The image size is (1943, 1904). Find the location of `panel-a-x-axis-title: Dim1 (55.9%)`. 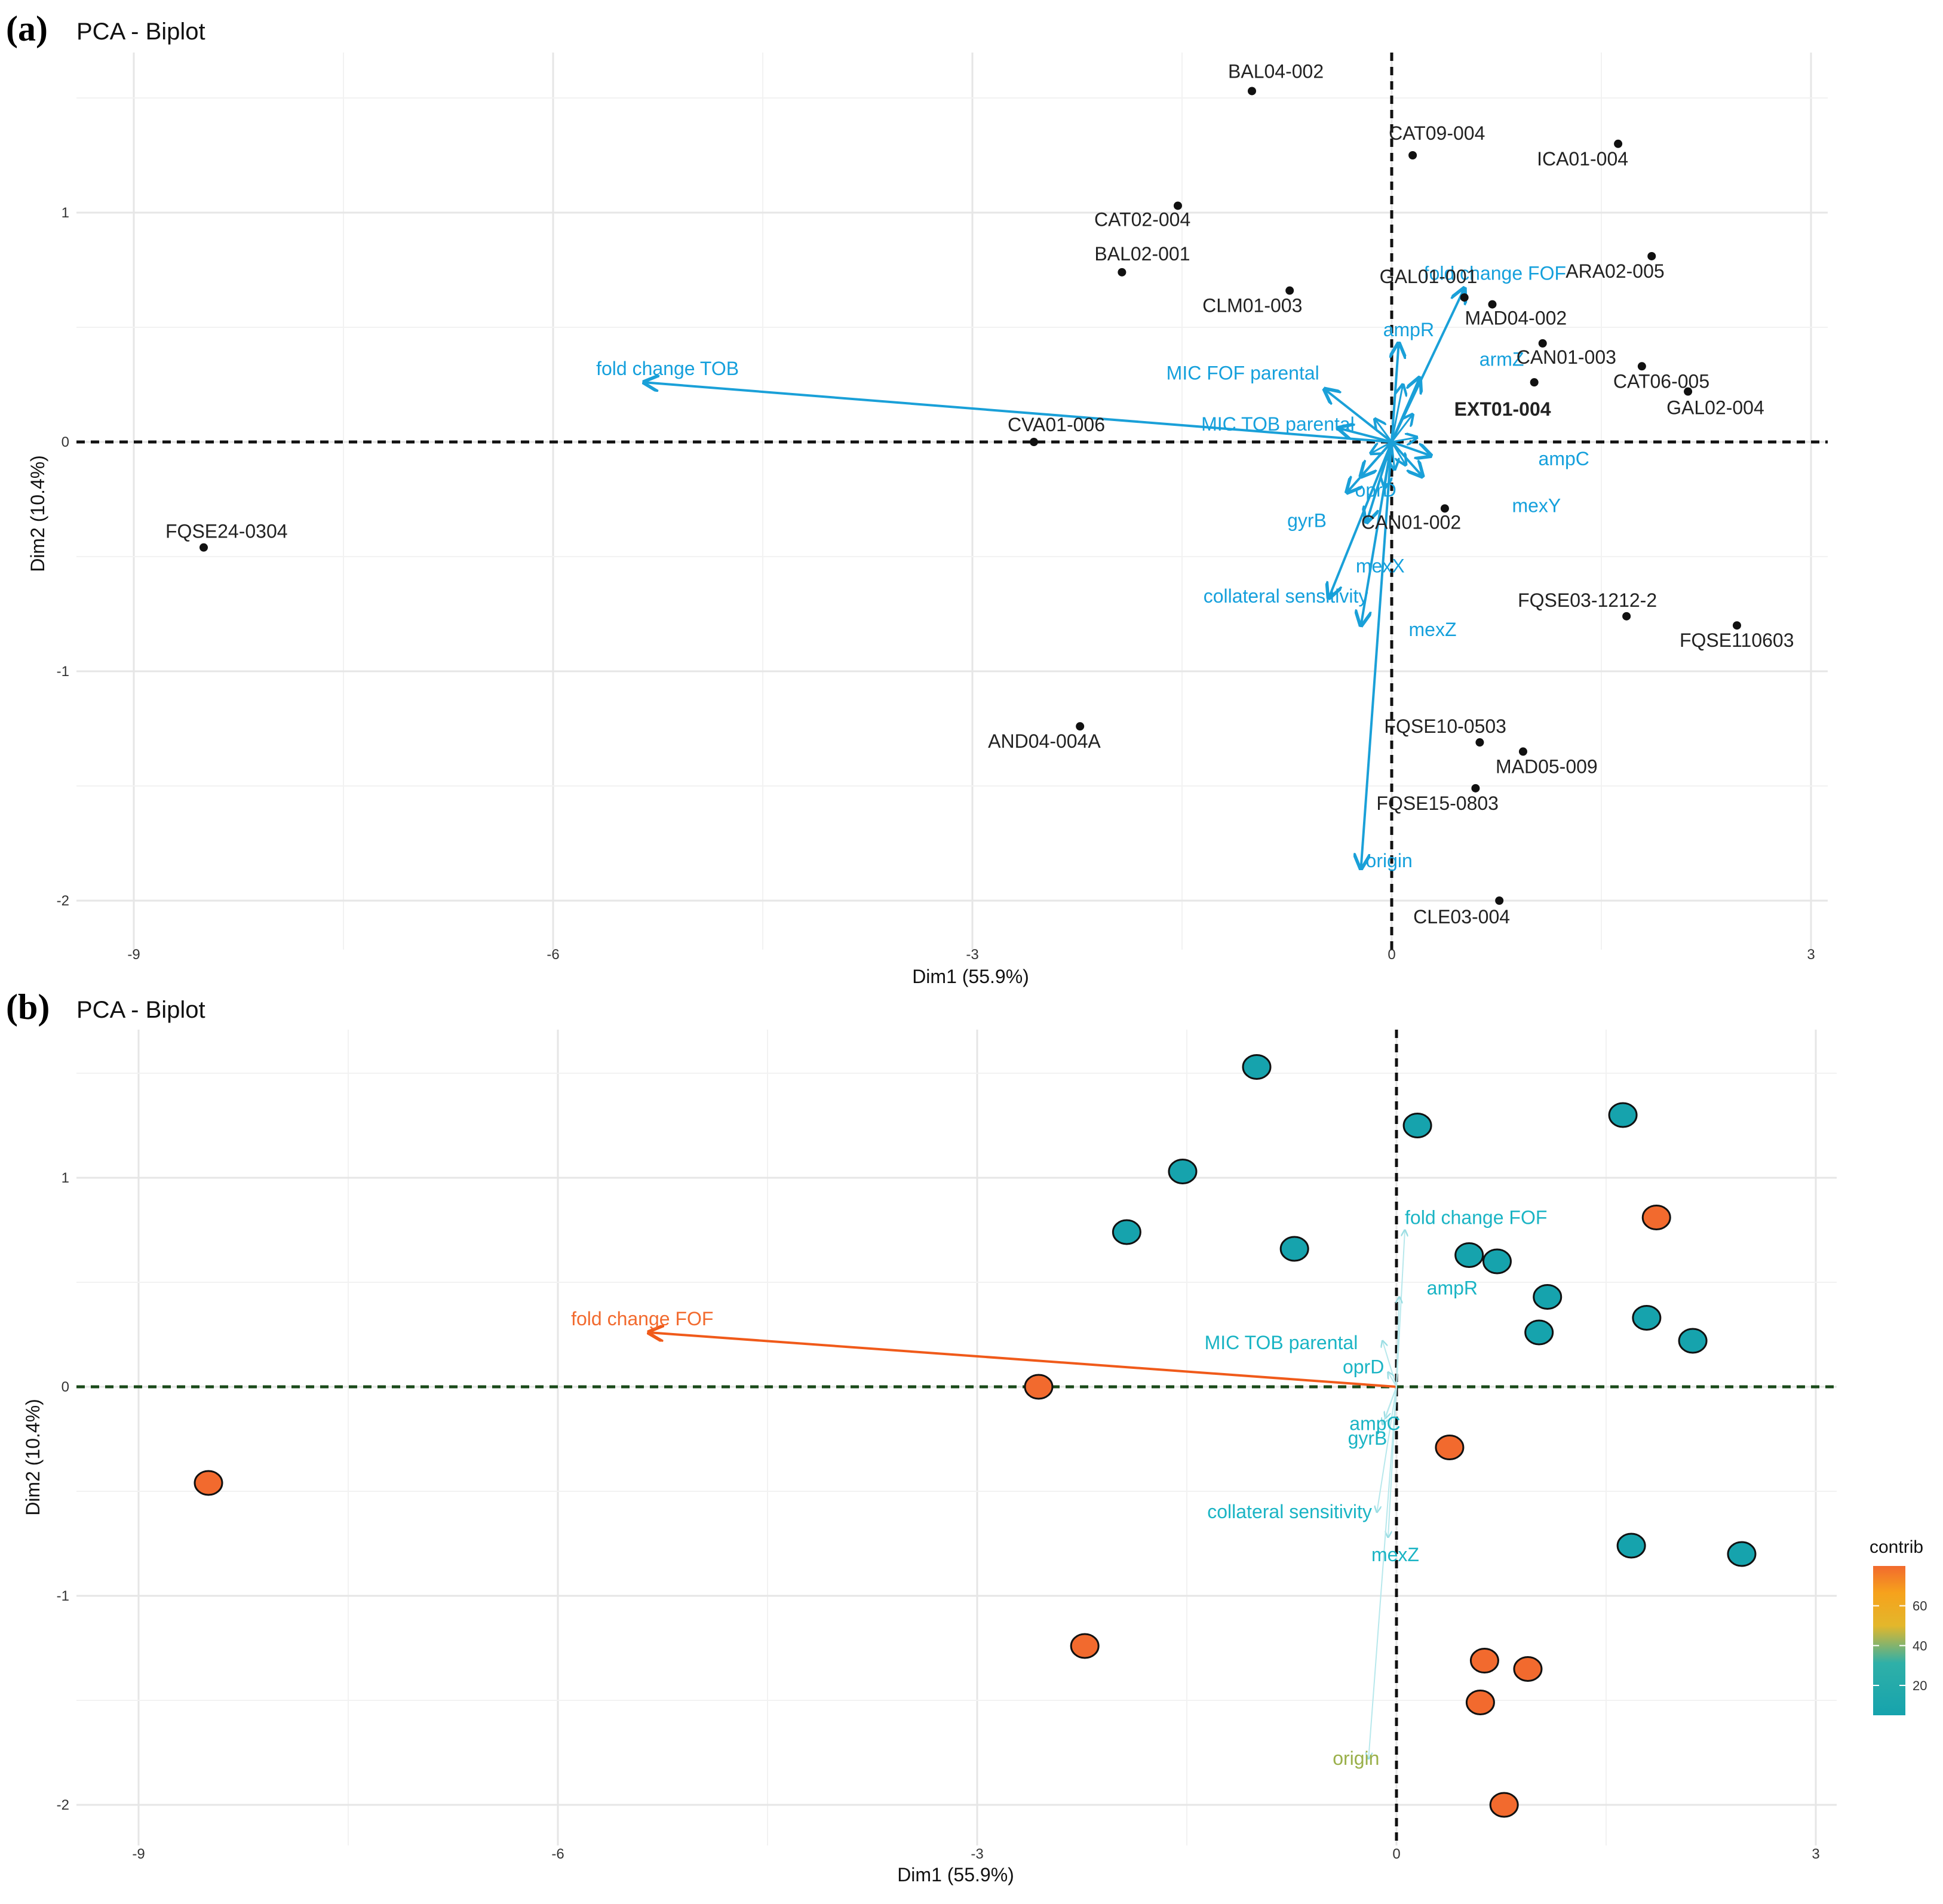

panel-a-x-axis-title: Dim1 (55.9%) is located at coordinates (970, 977).